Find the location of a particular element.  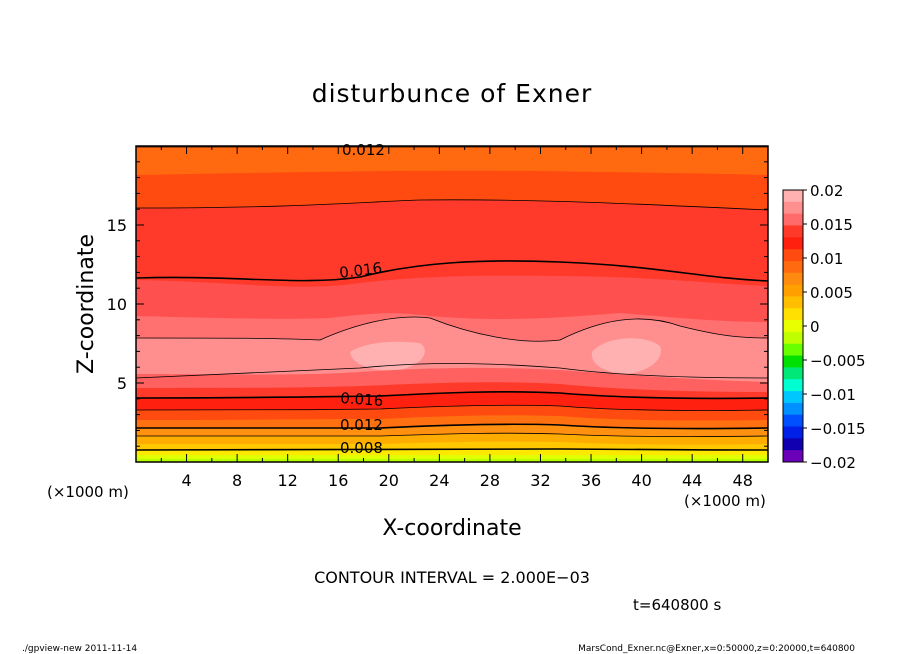

x-tick-label: 24 is located at coordinates (439, 480).